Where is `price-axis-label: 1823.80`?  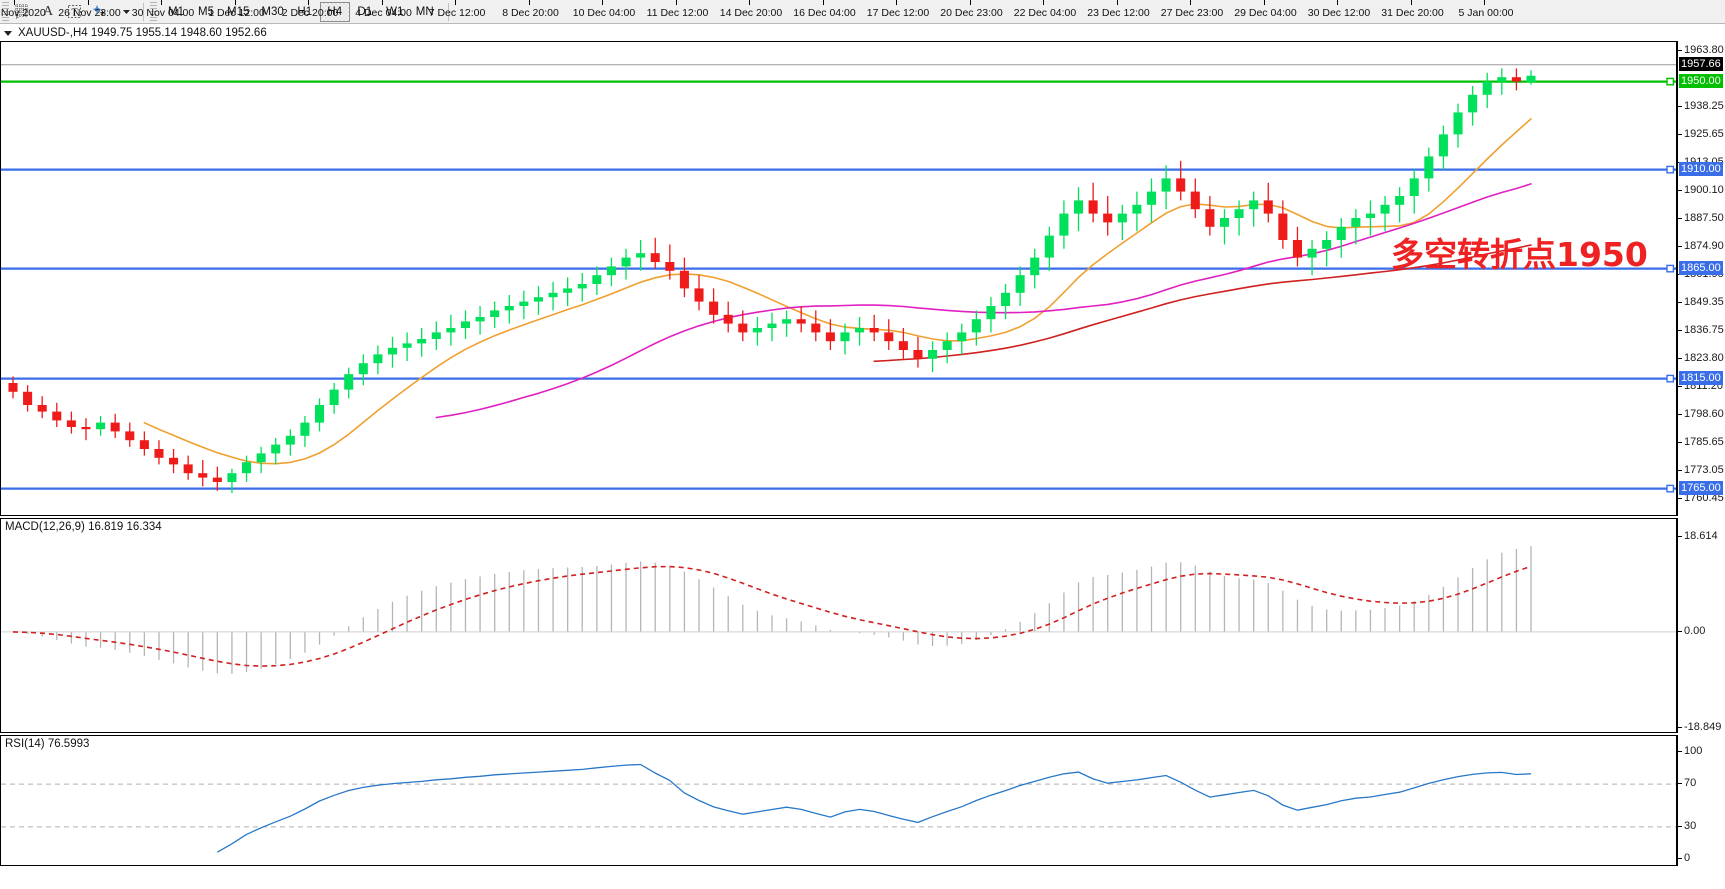 price-axis-label: 1823.80 is located at coordinates (1704, 358).